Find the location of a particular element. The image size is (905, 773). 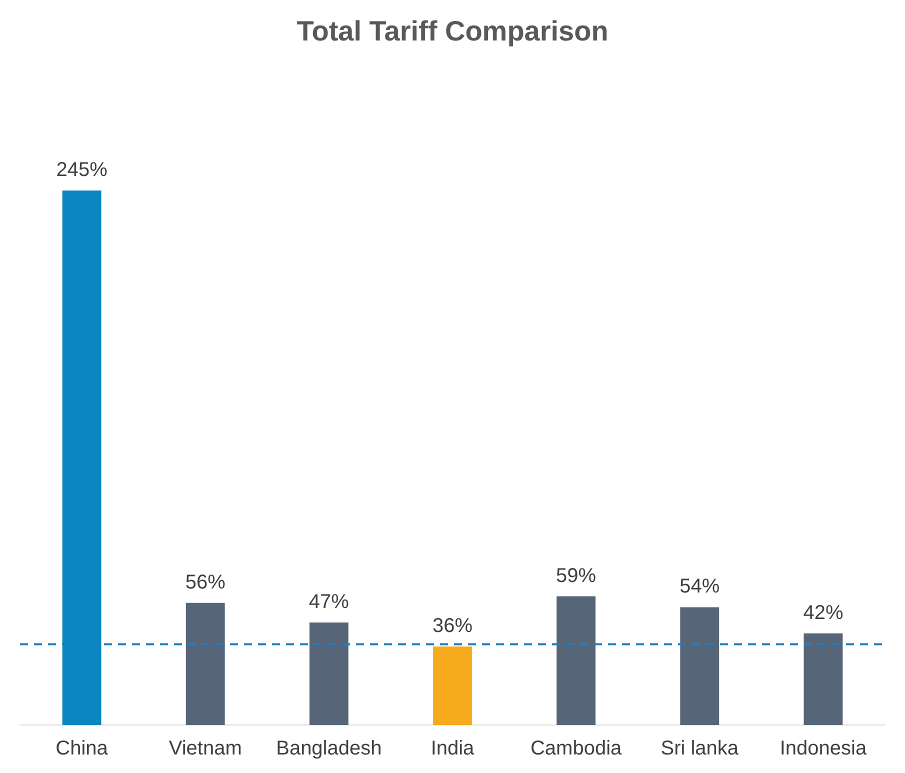

data-label: 59% is located at coordinates (576, 575).